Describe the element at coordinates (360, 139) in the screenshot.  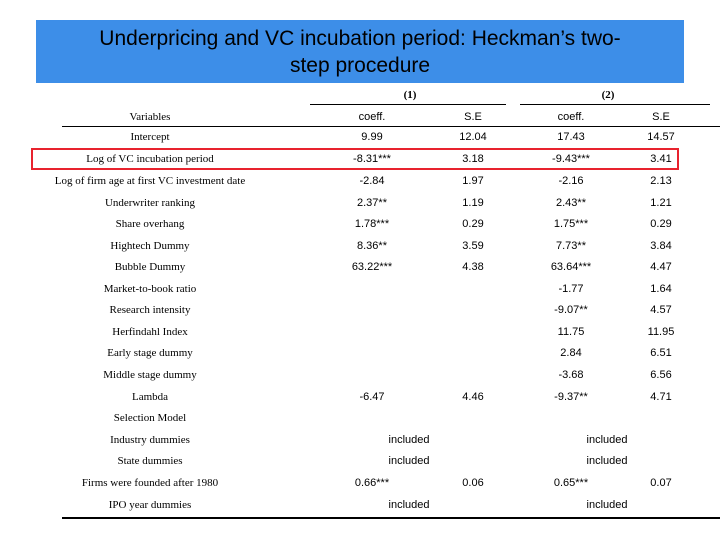
I see `table-row: Intercept 9.99 12.04 17.43 14.57` at that location.